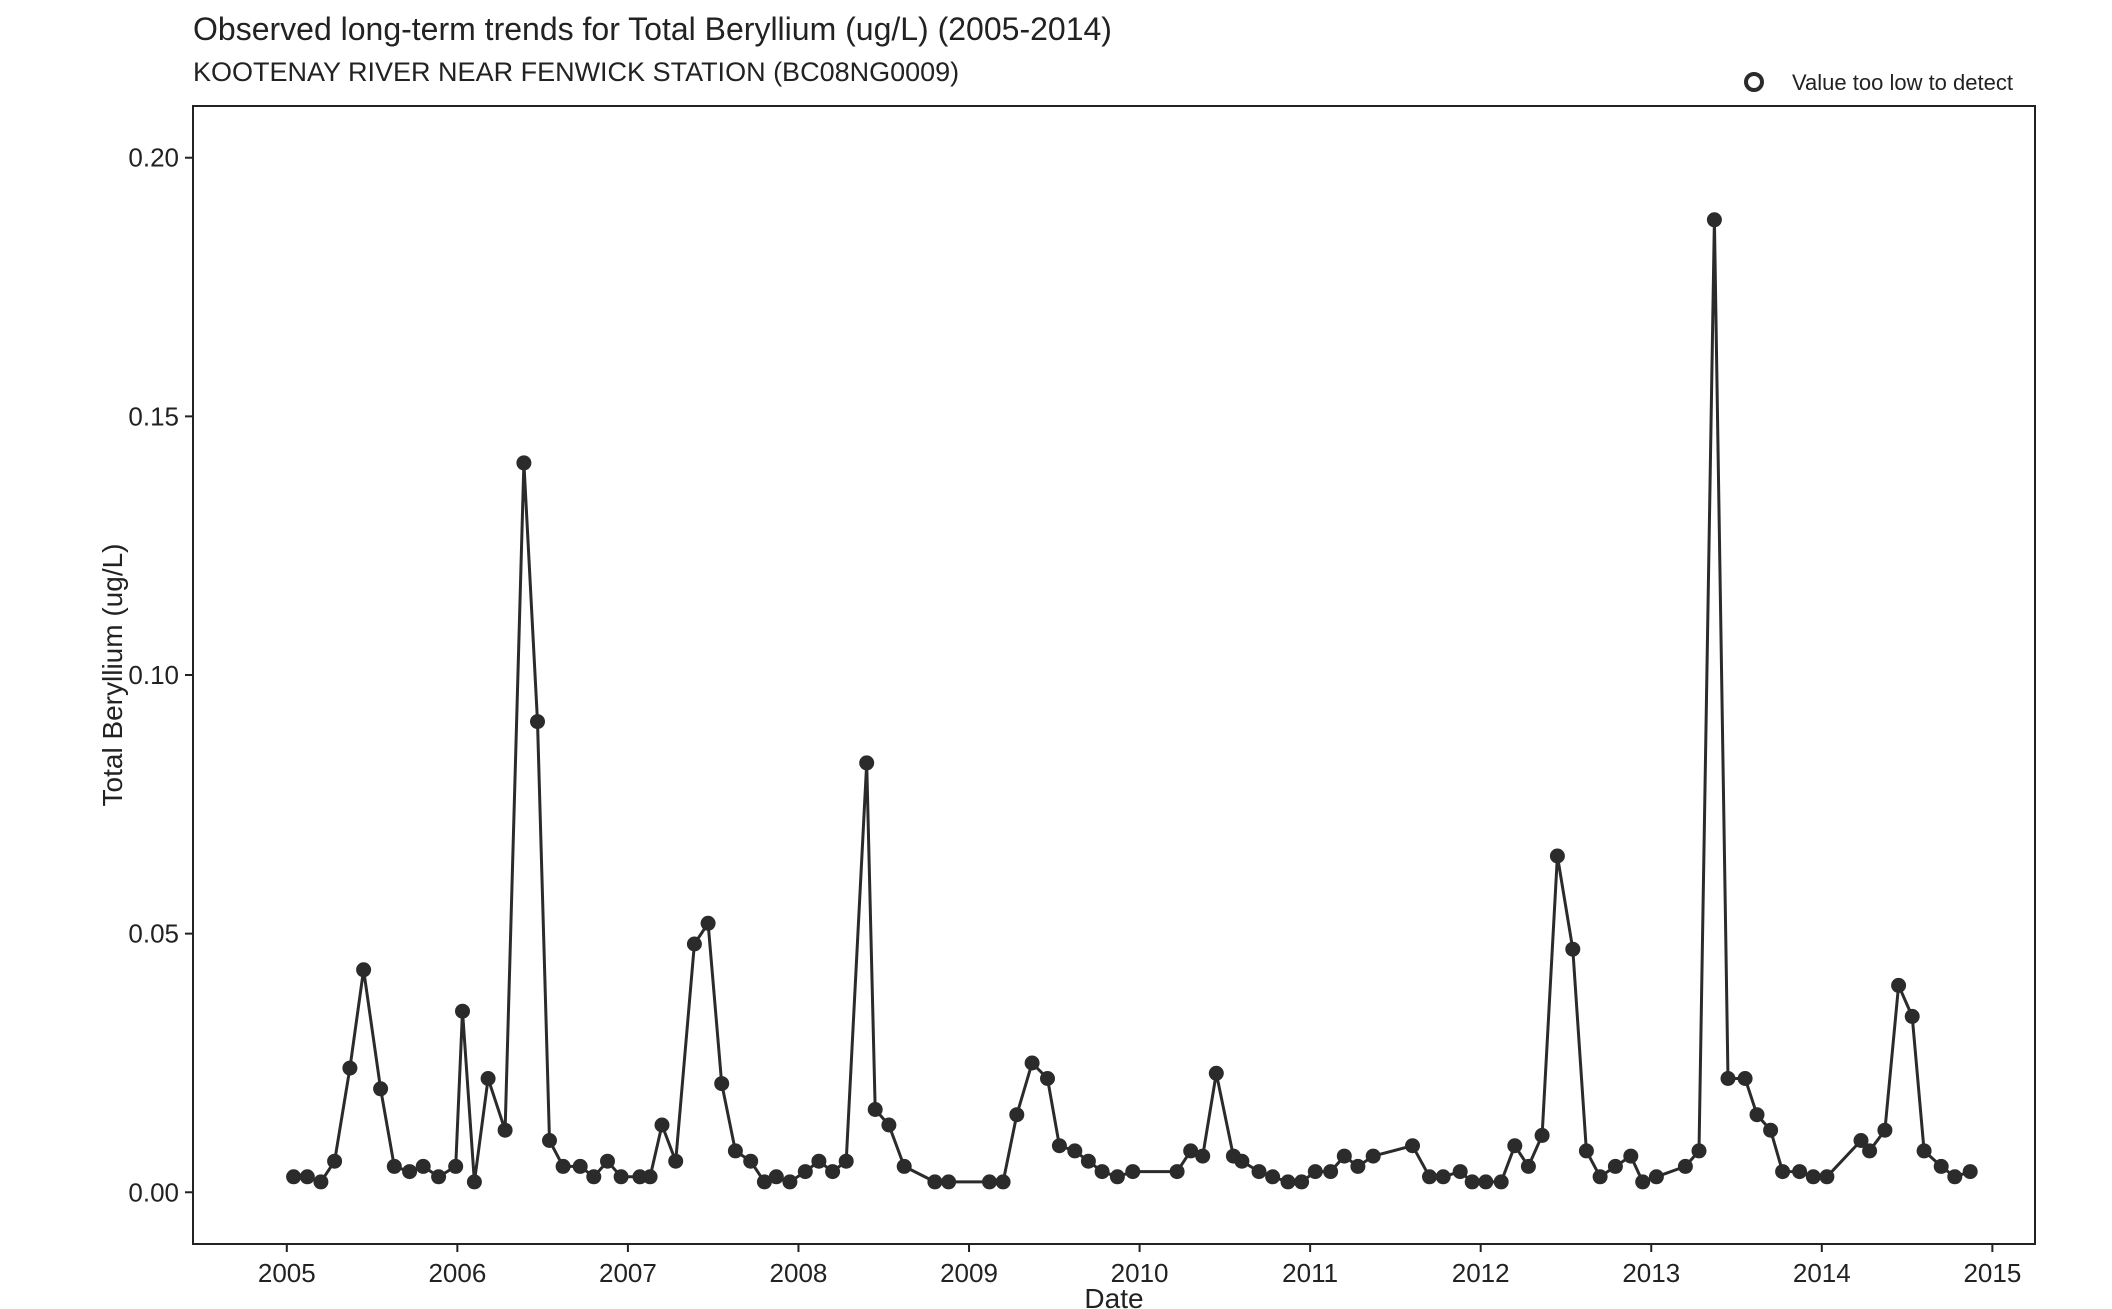 This screenshot has width=2112, height=1309. I want to click on legend-label: Value too low to detect, so click(1902, 82).